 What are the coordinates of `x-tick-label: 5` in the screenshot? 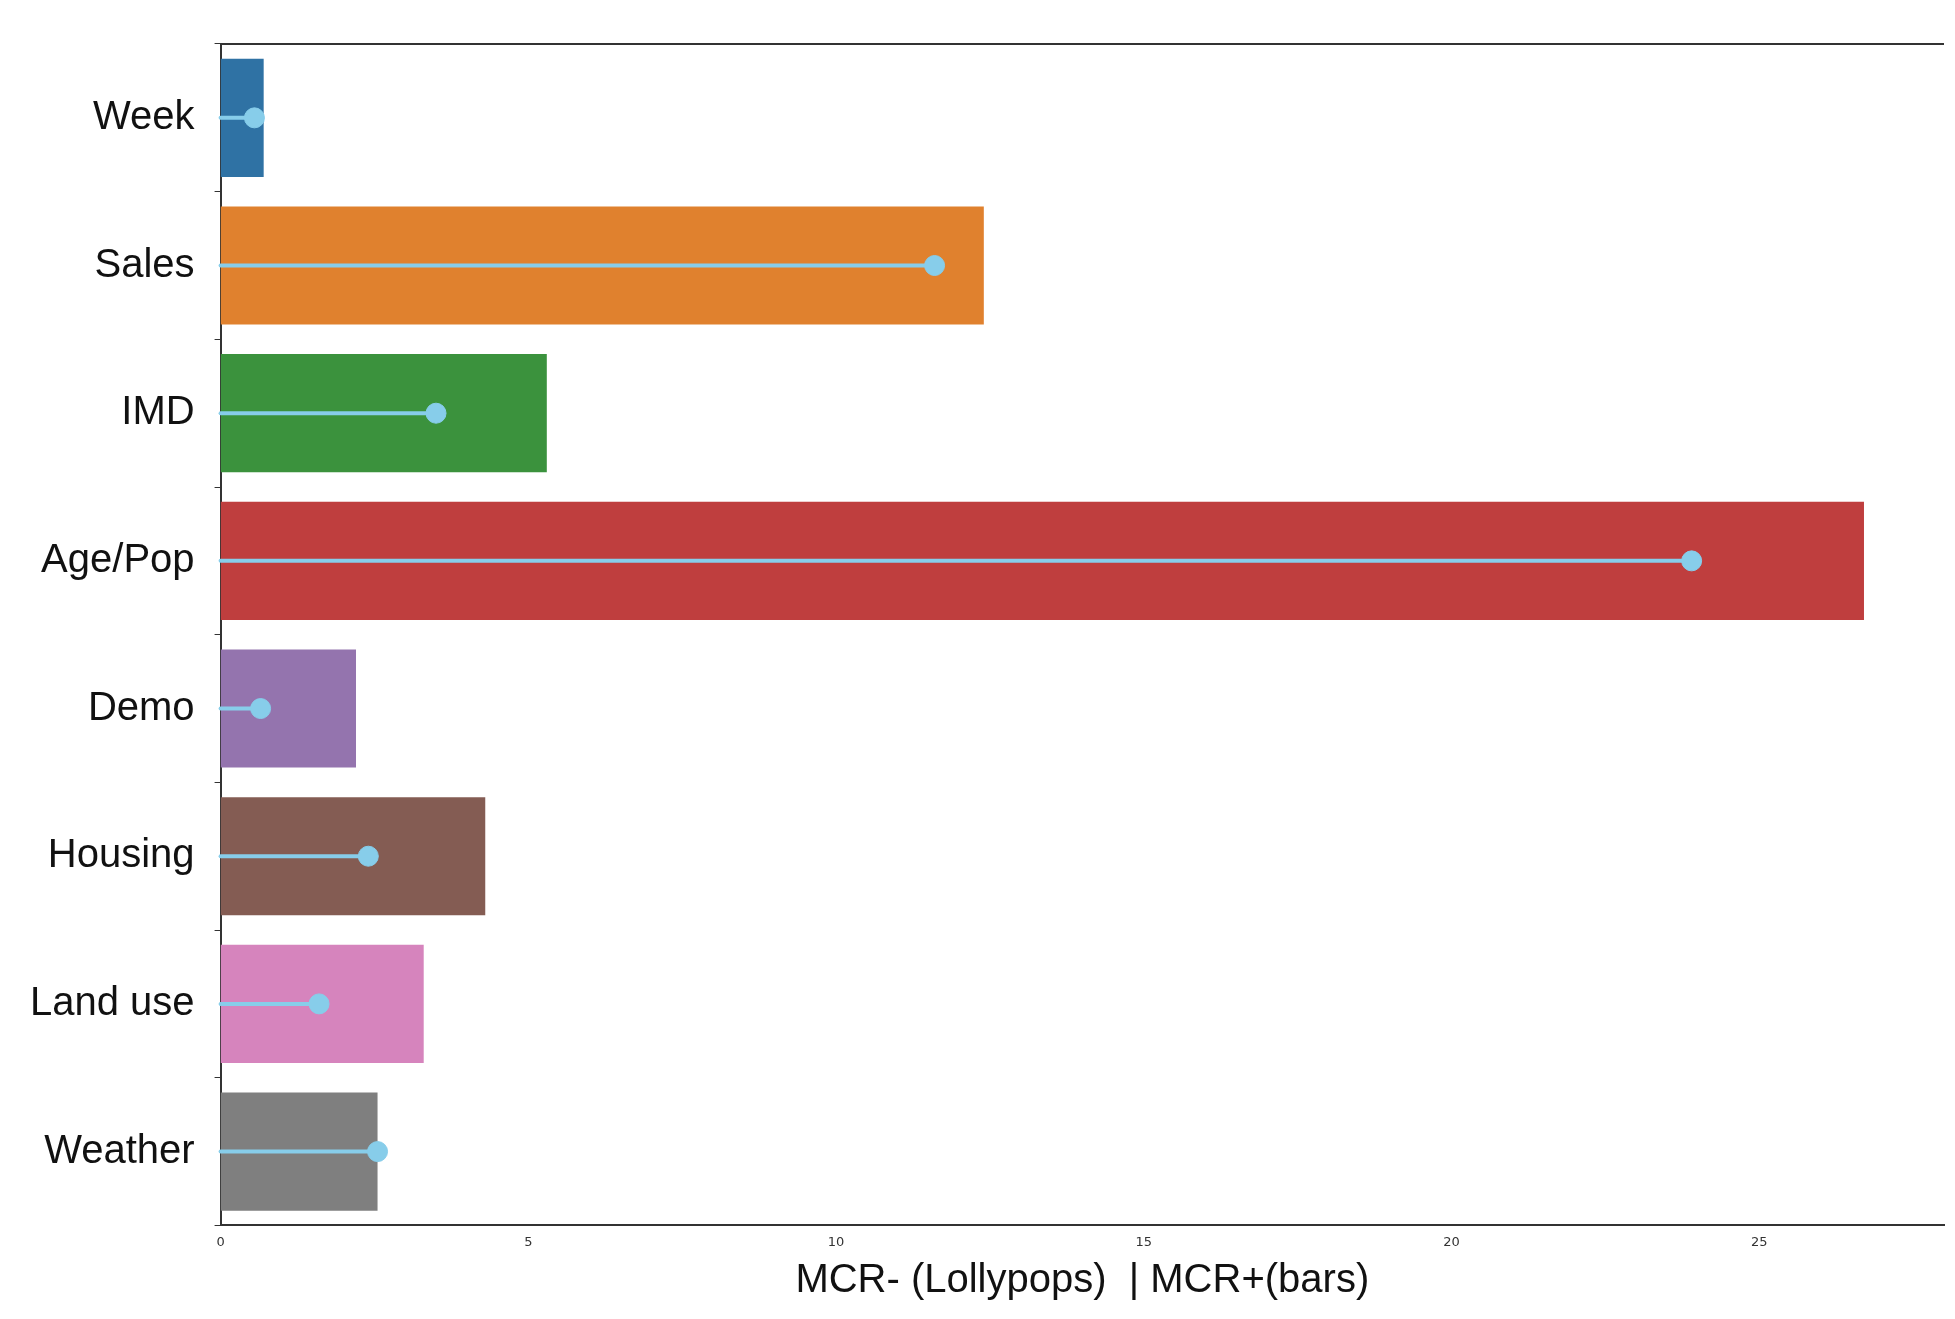 It's located at (528, 1241).